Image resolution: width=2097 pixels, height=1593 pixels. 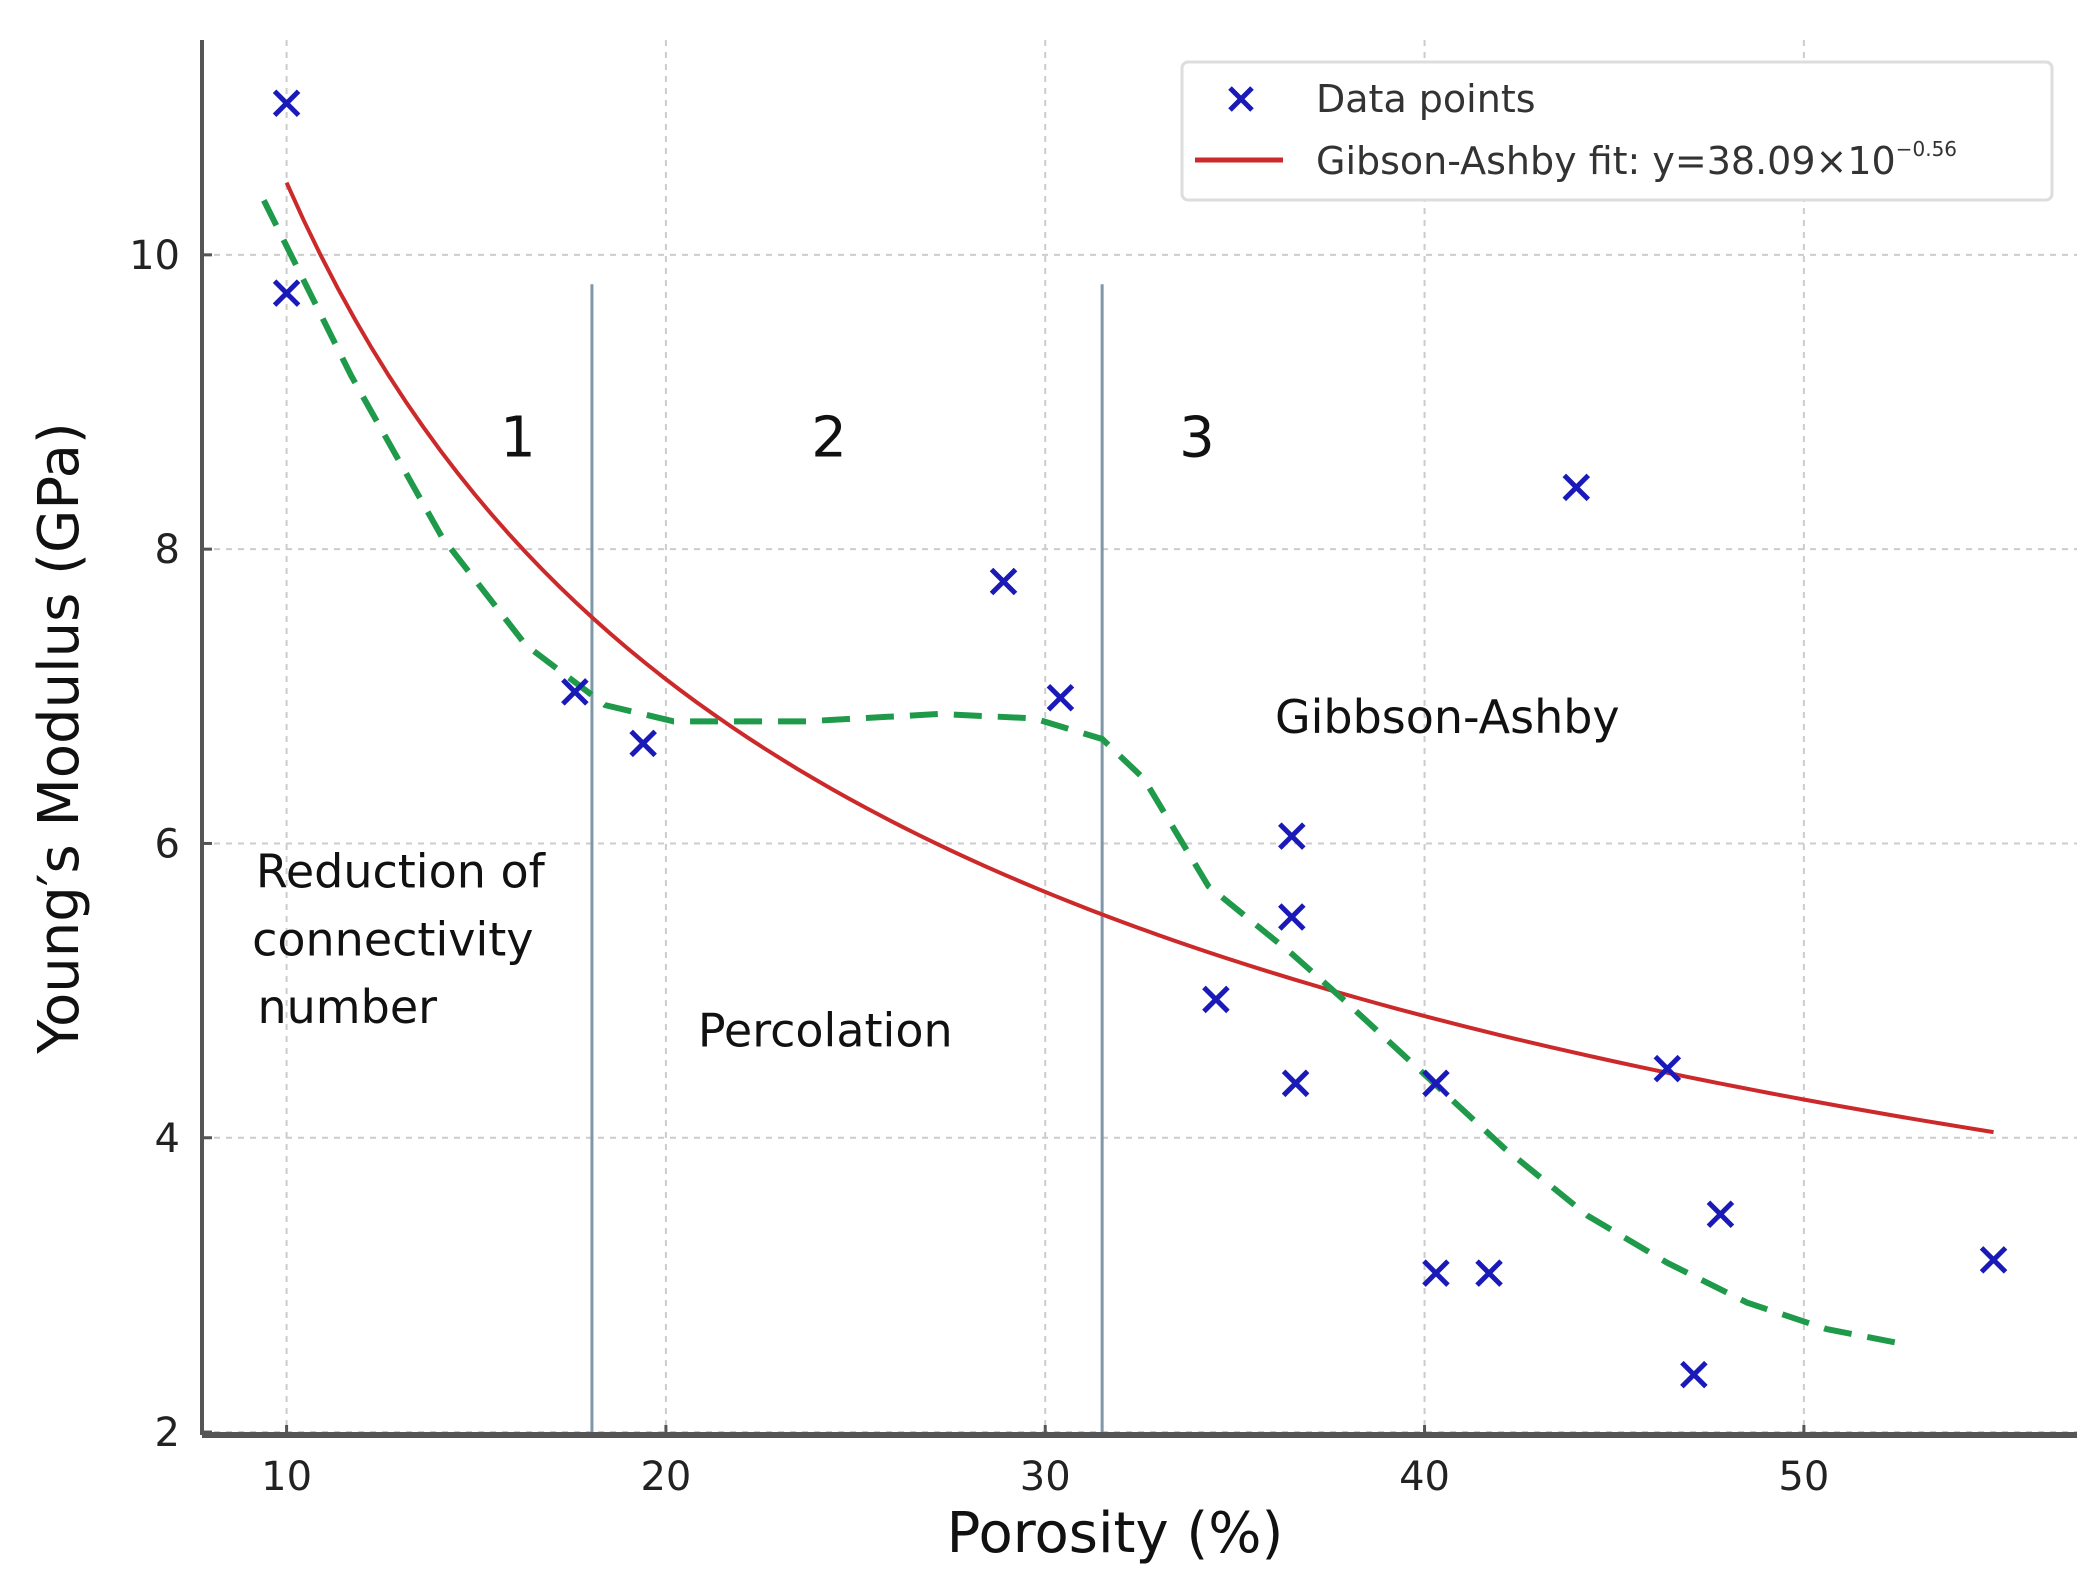 What do you see at coordinates (1447, 717) in the screenshot?
I see `annotation: Gibbson-Ashby` at bounding box center [1447, 717].